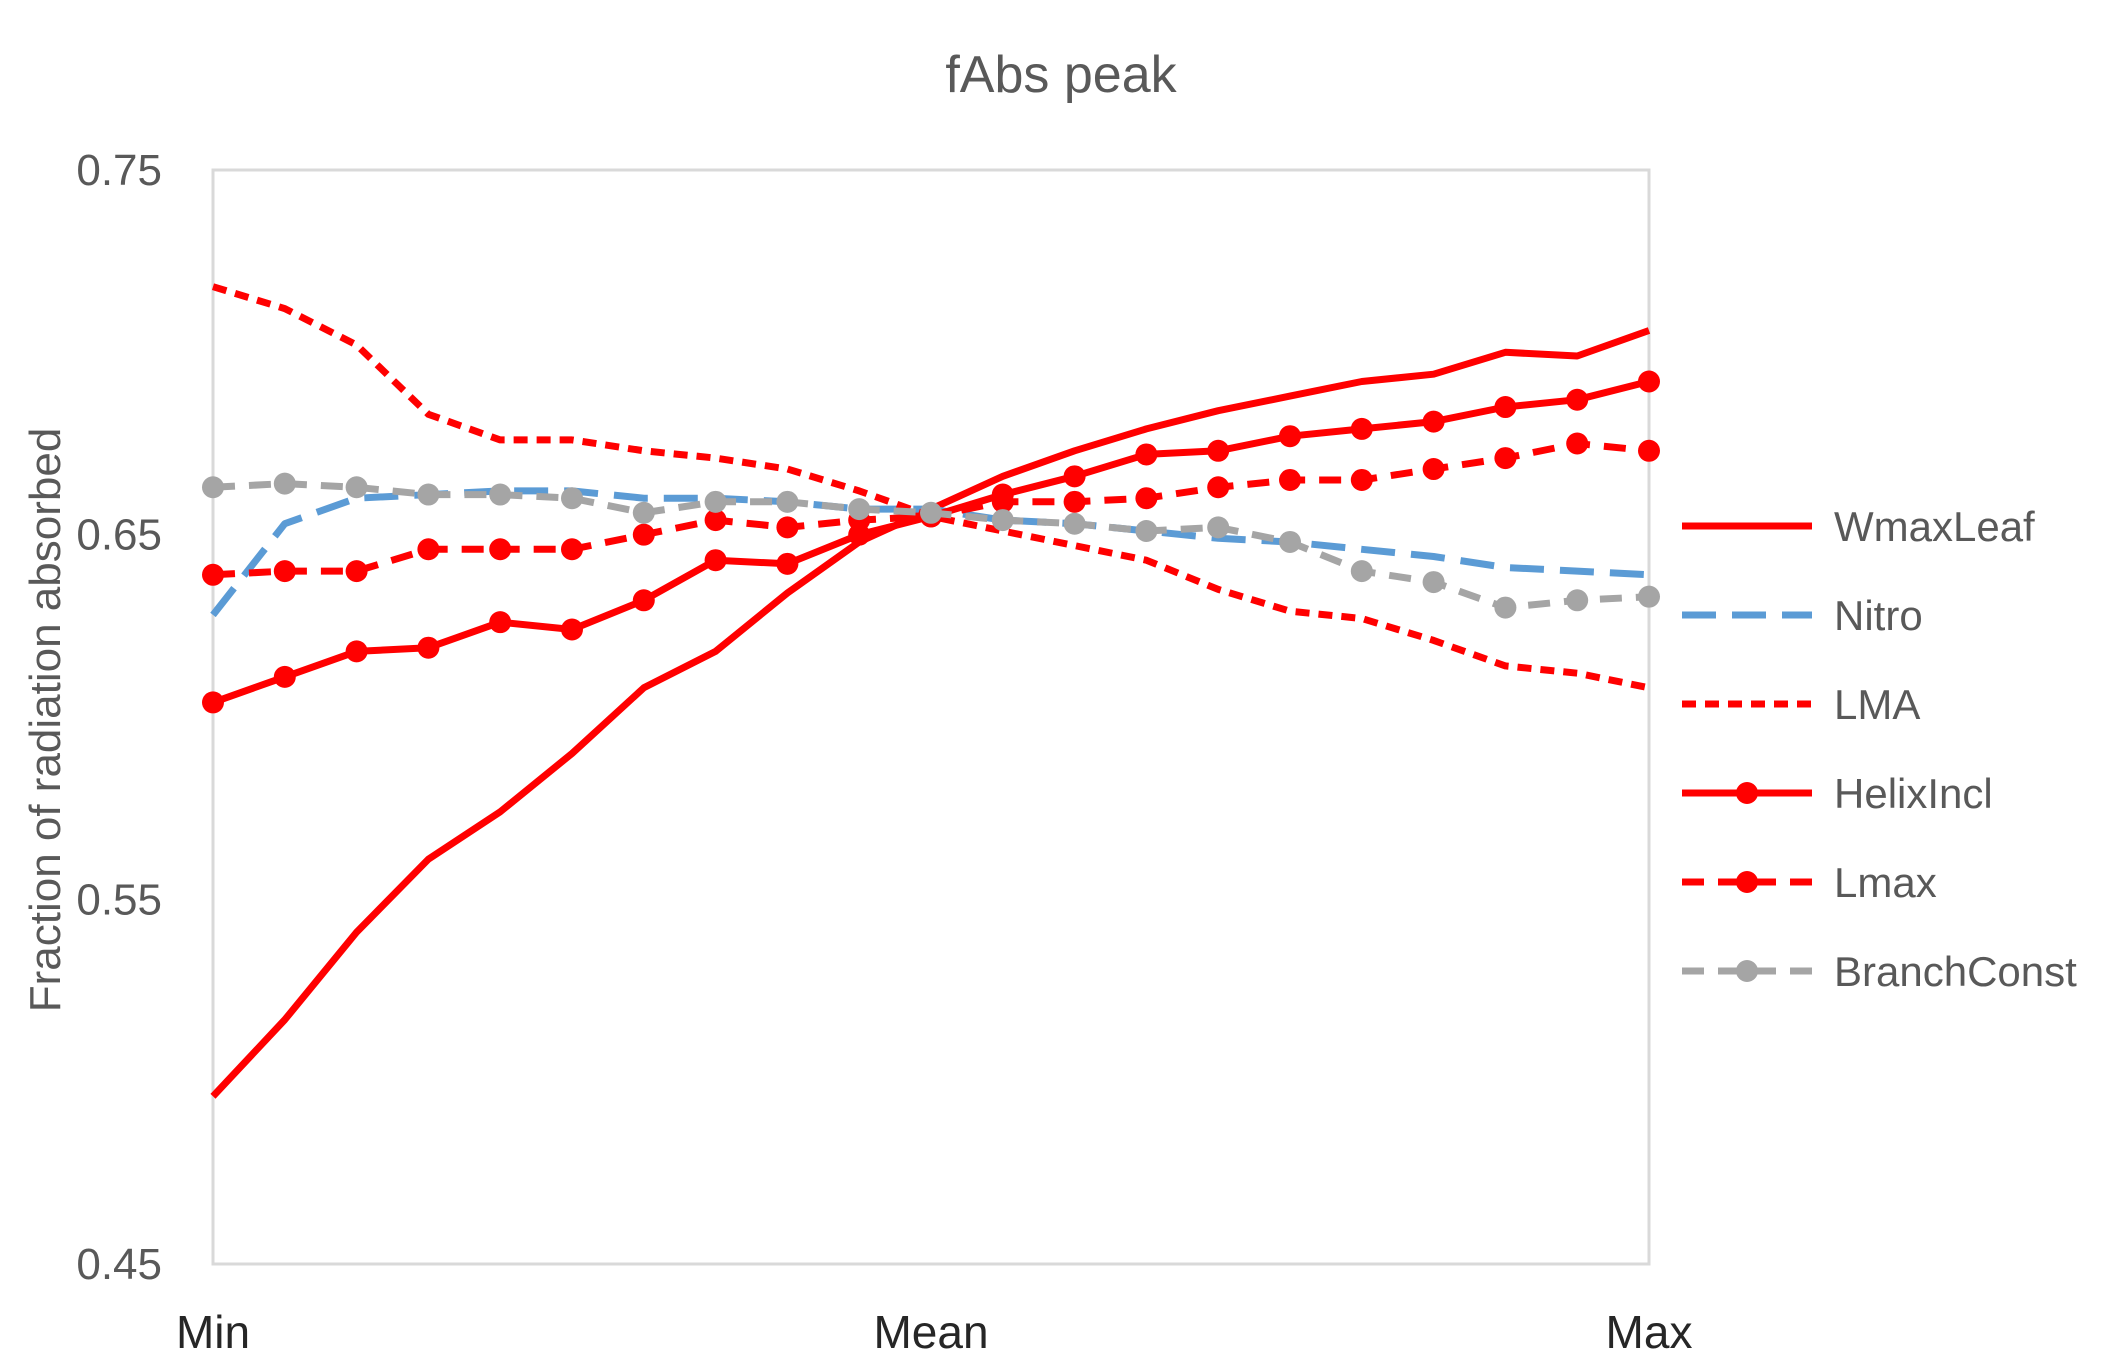 The height and width of the screenshot is (1369, 2114). I want to click on legend-item-BranchConst: BranchConst, so click(1879, 971).